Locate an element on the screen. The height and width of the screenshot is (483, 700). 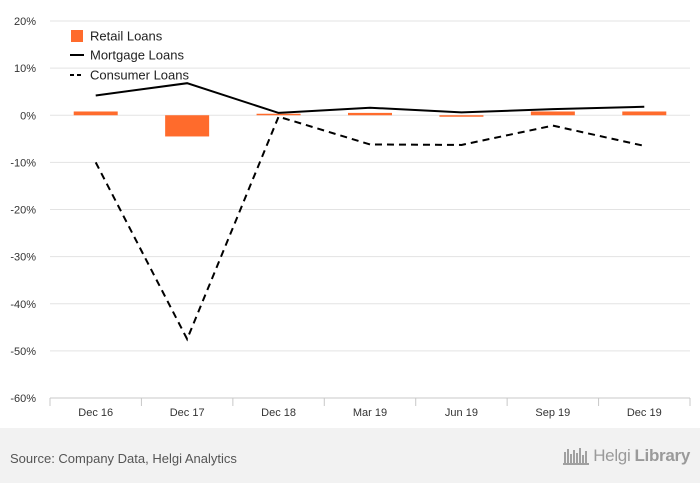
x-tick-label: Dec 19 is located at coordinates (644, 413).